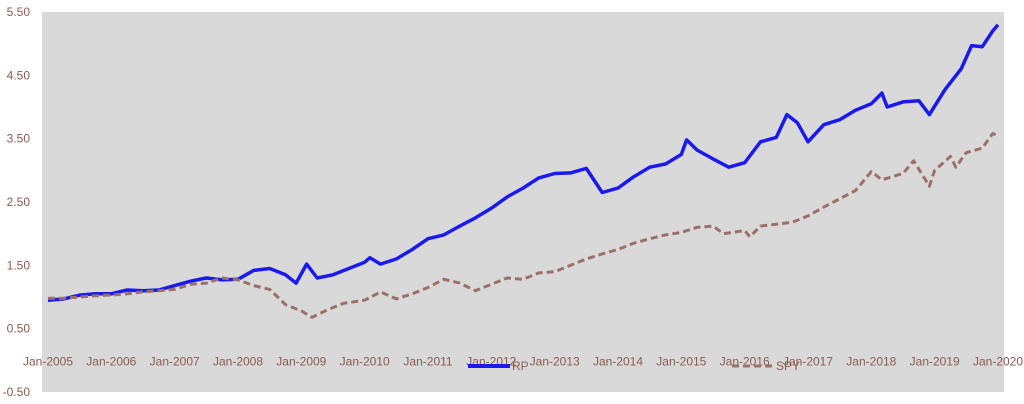 This screenshot has width=1024, height=404. What do you see at coordinates (175, 361) in the screenshot?
I see `x-tick-label: Jan-2007` at bounding box center [175, 361].